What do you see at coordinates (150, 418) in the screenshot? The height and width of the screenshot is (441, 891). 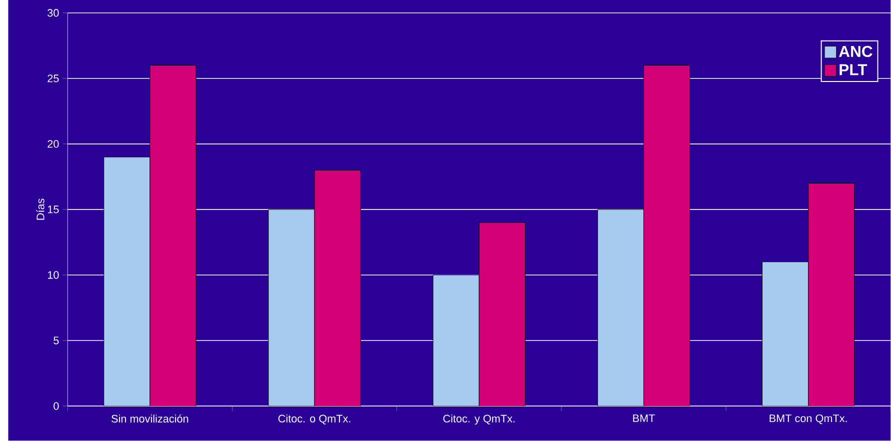 I see `x-tick-label: Sin movilización` at bounding box center [150, 418].